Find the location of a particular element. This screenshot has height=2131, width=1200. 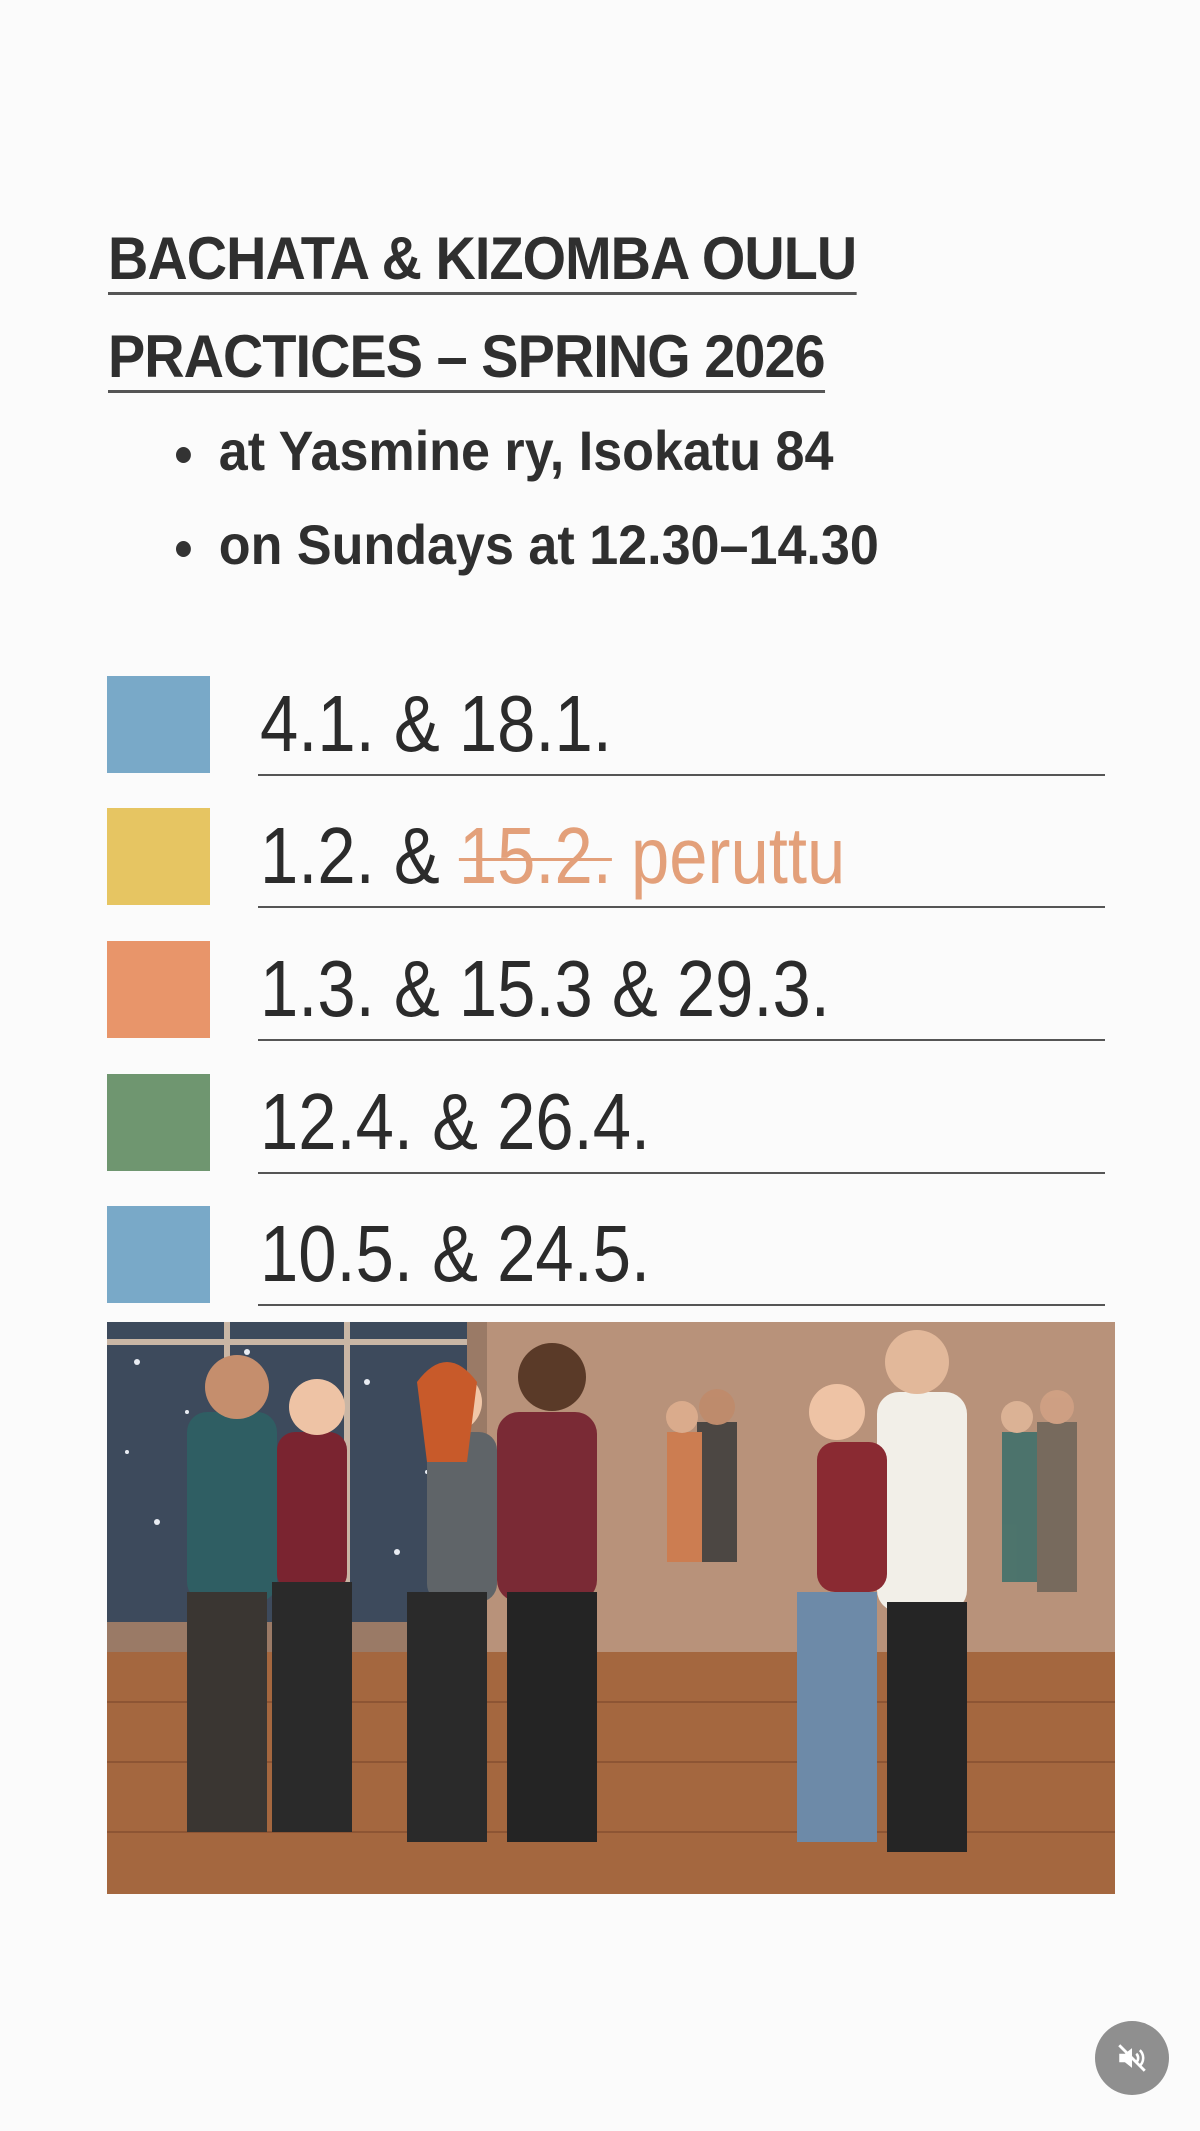

mute-toggle-button is located at coordinates (1132, 2058).